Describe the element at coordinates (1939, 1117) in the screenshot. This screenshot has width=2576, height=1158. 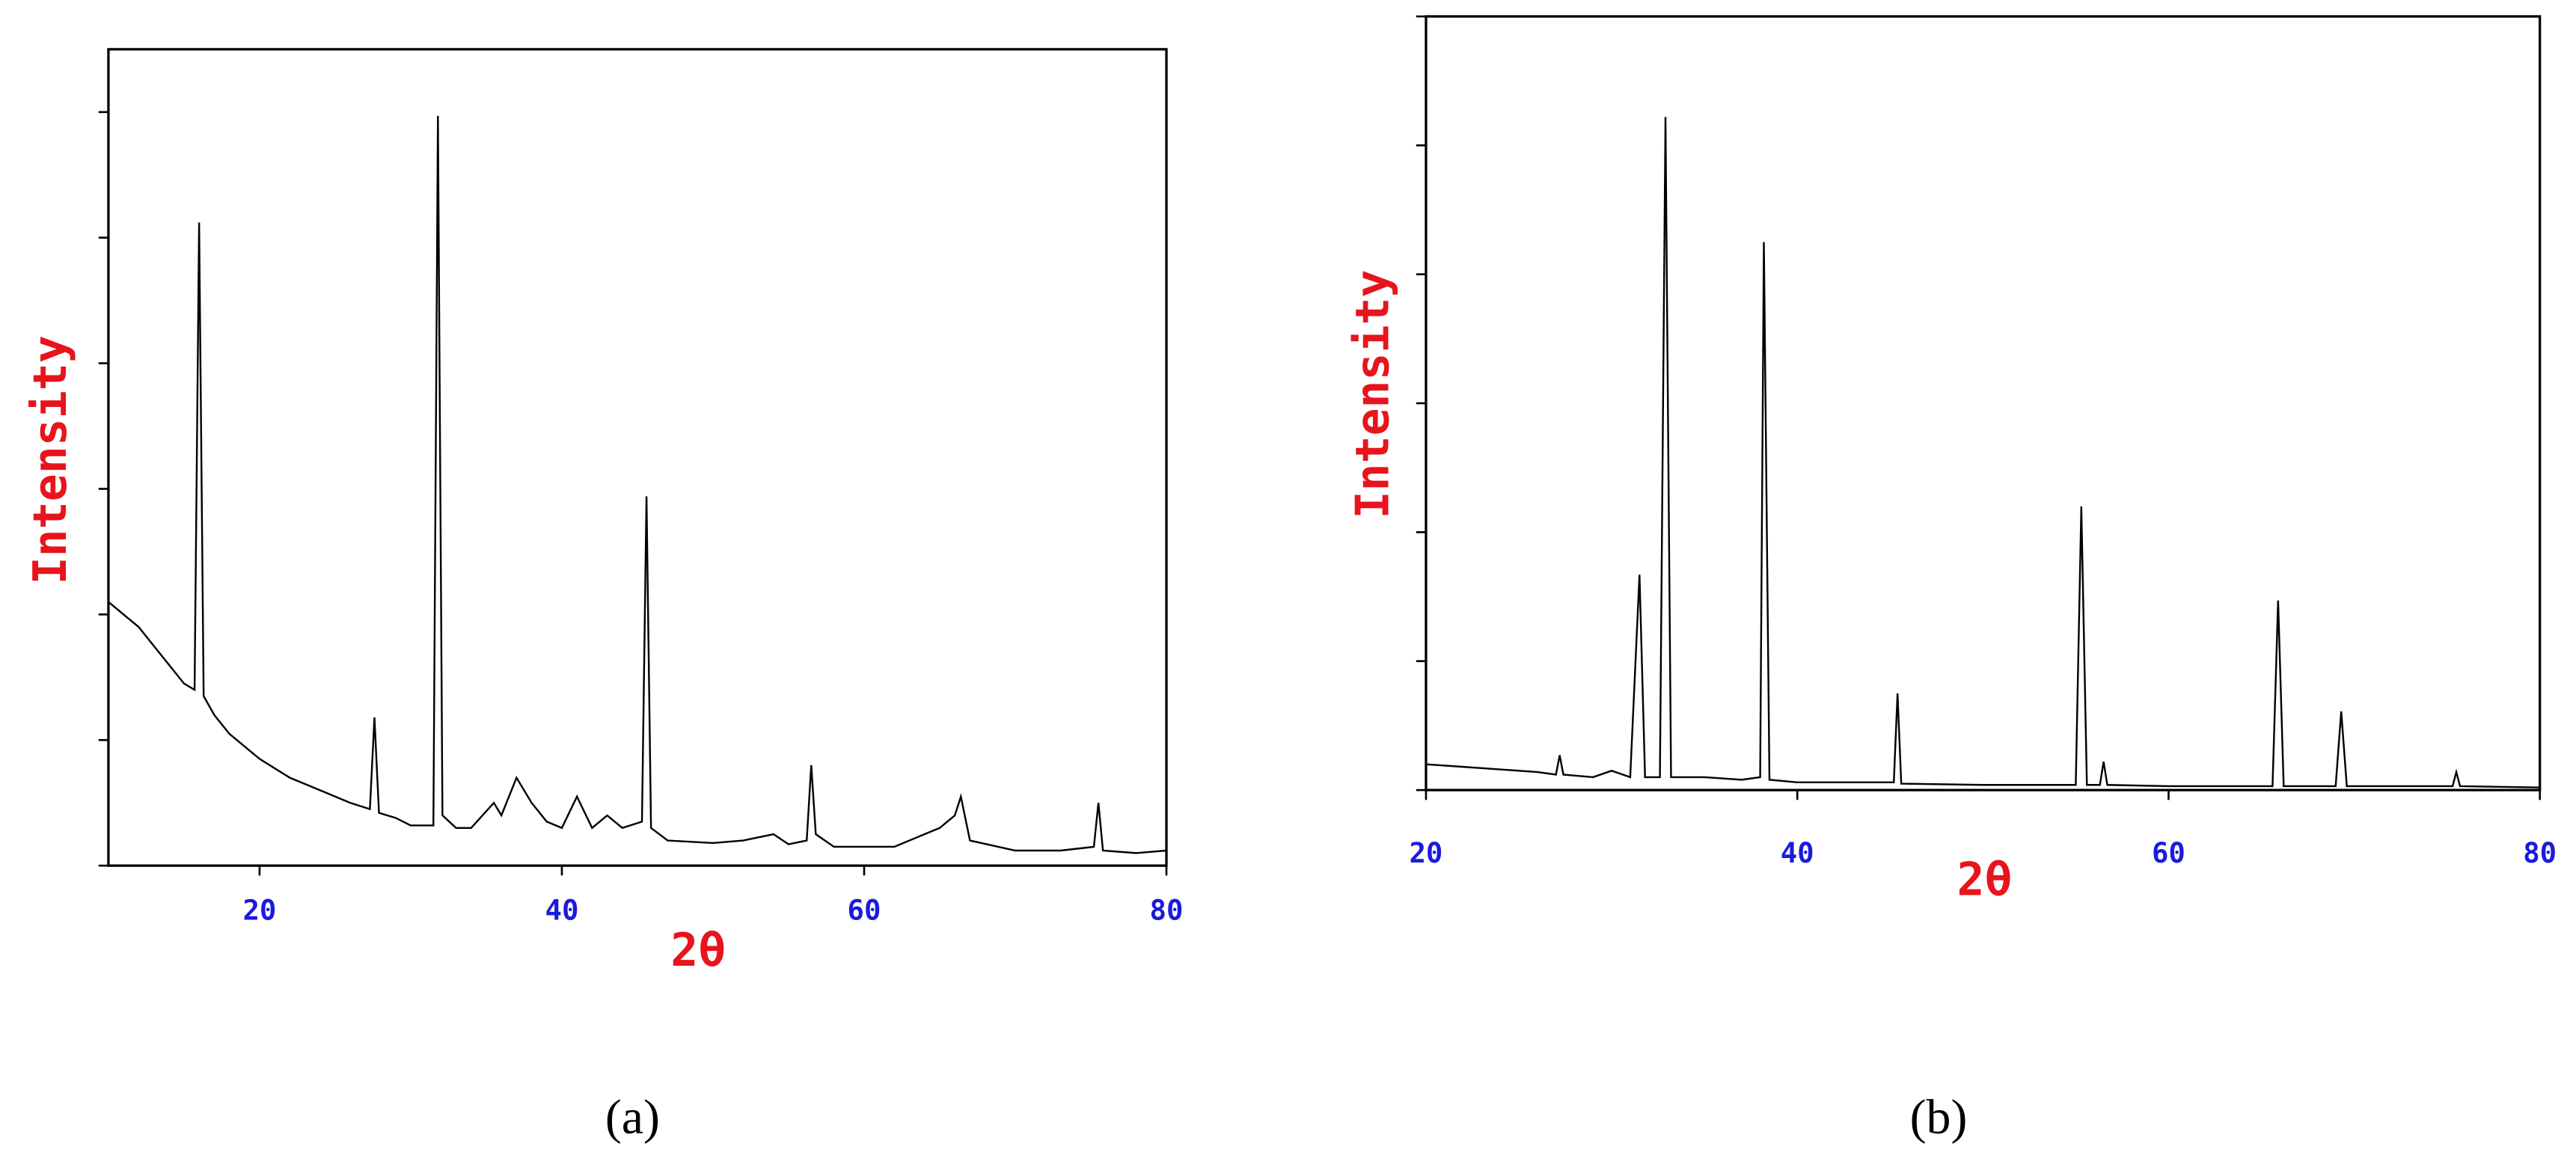
I see `caption: (b)` at that location.